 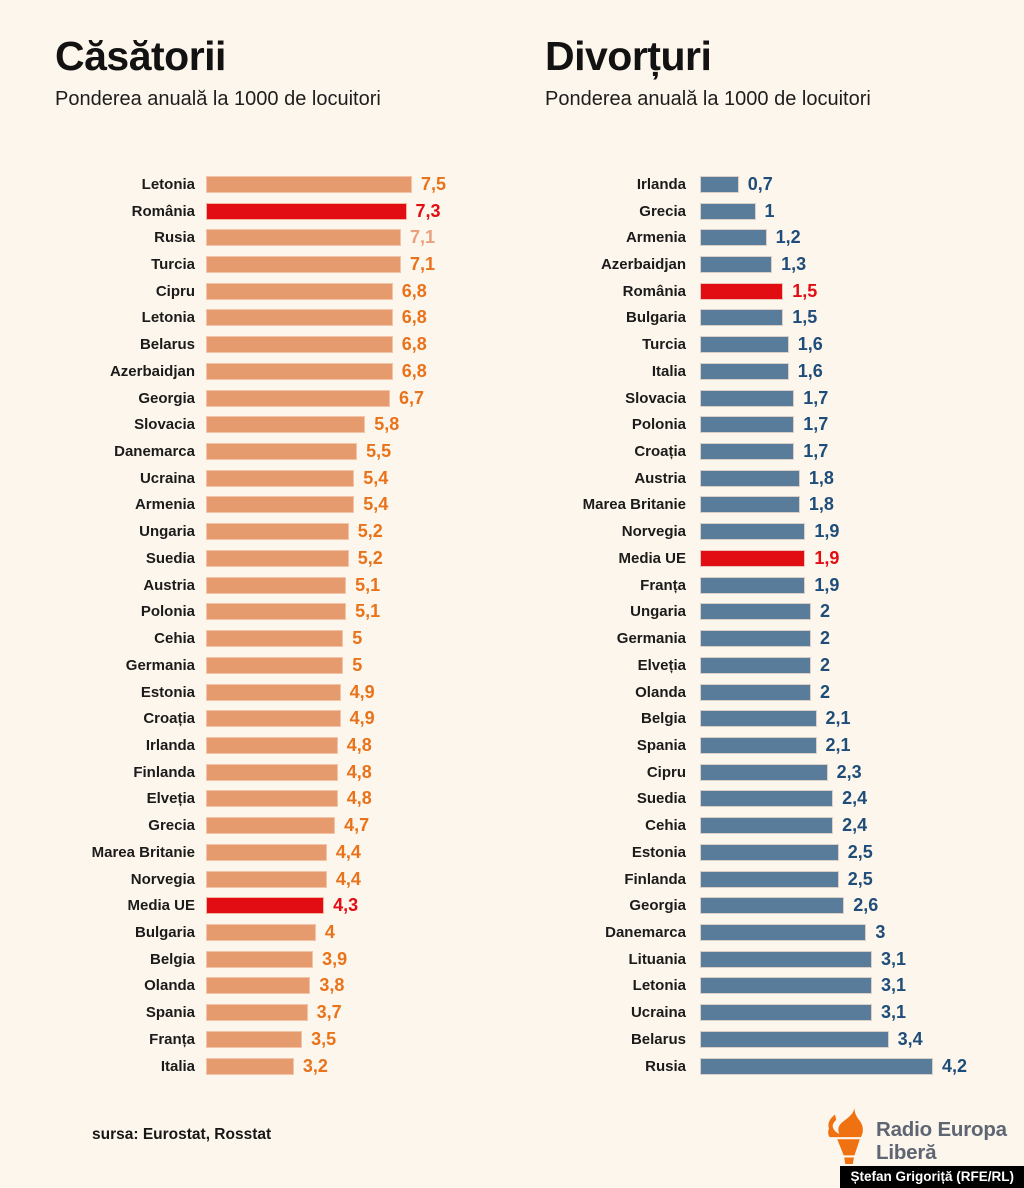 I want to click on value-label: 2,3, so click(x=849, y=771).